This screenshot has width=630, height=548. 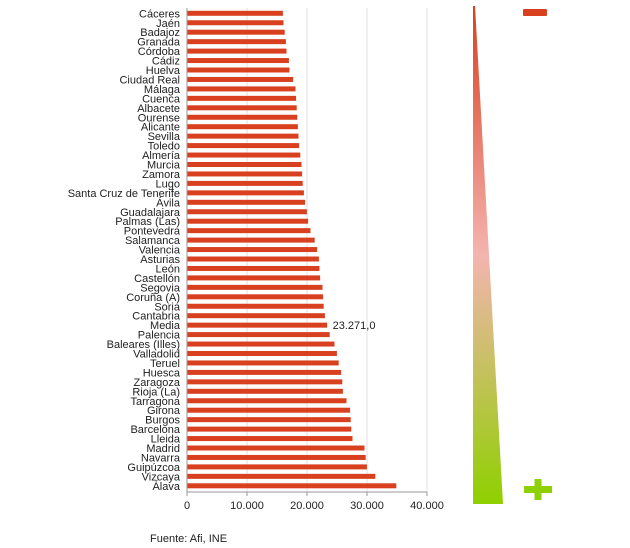 I want to click on category-label: Cáceres, so click(x=159, y=14).